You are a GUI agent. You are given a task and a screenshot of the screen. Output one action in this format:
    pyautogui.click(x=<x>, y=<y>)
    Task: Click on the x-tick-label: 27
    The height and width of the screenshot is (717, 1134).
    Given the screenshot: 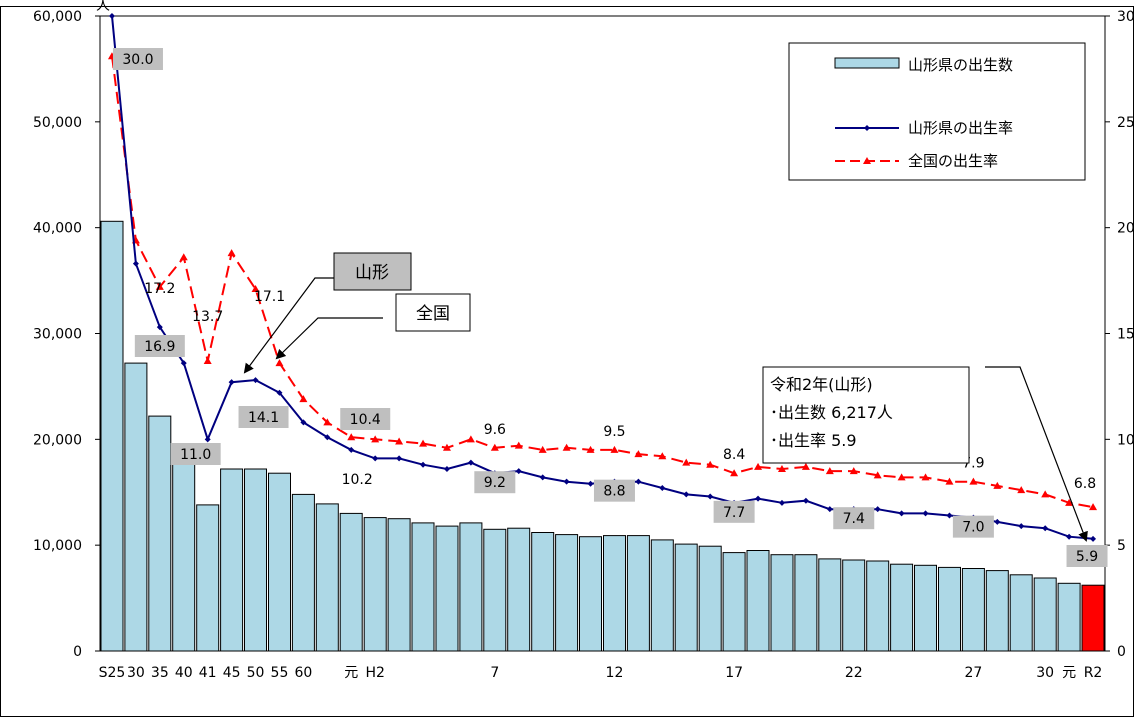 What is the action you would take?
    pyautogui.click(x=973, y=673)
    